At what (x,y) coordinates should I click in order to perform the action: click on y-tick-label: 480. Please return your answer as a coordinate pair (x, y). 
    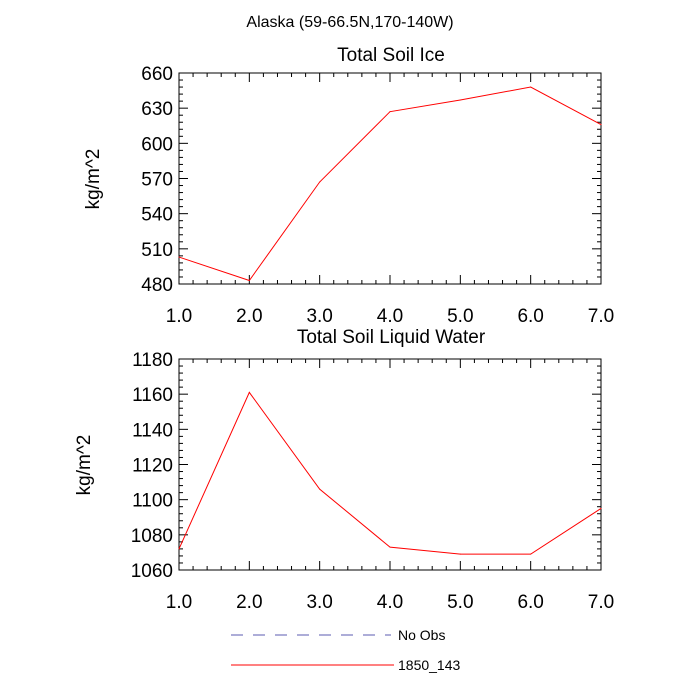
    Looking at the image, I should click on (157, 285).